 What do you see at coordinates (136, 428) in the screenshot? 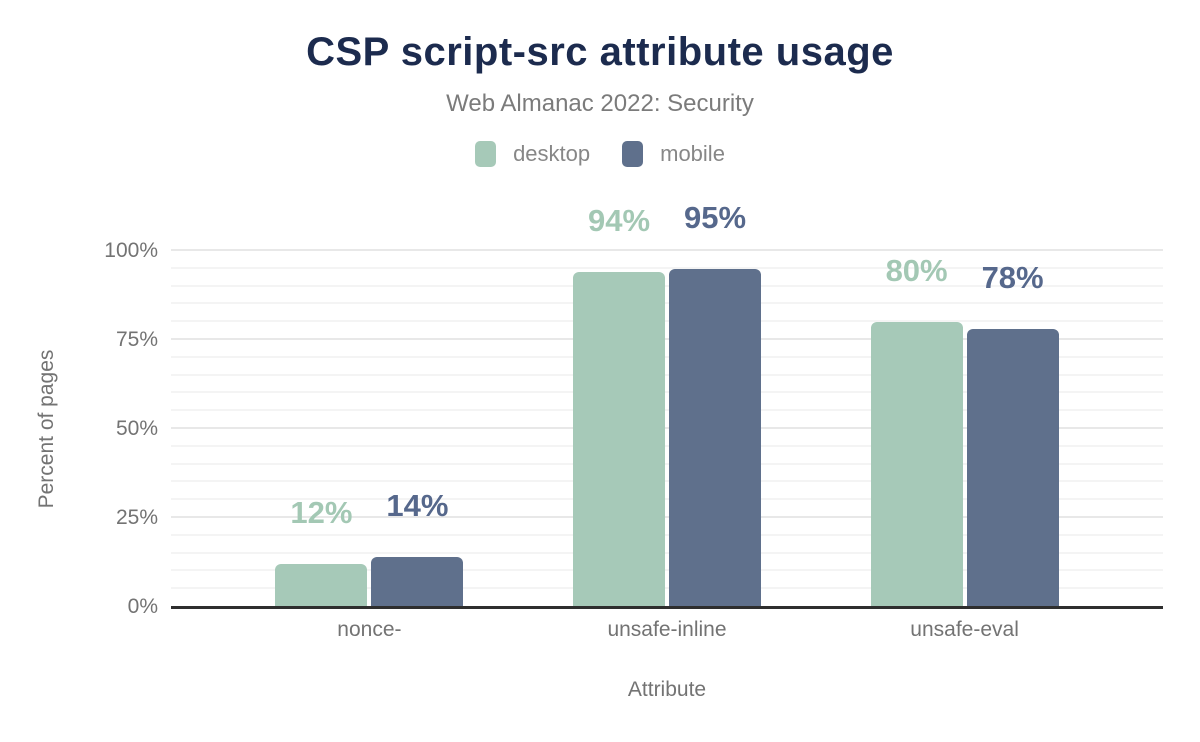
I see `y-tick-label-50: 50%` at bounding box center [136, 428].